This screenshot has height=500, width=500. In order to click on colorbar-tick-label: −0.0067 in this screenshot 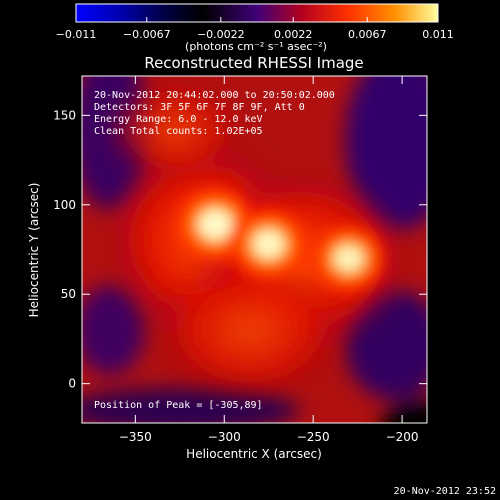, I will do `click(147, 34)`.